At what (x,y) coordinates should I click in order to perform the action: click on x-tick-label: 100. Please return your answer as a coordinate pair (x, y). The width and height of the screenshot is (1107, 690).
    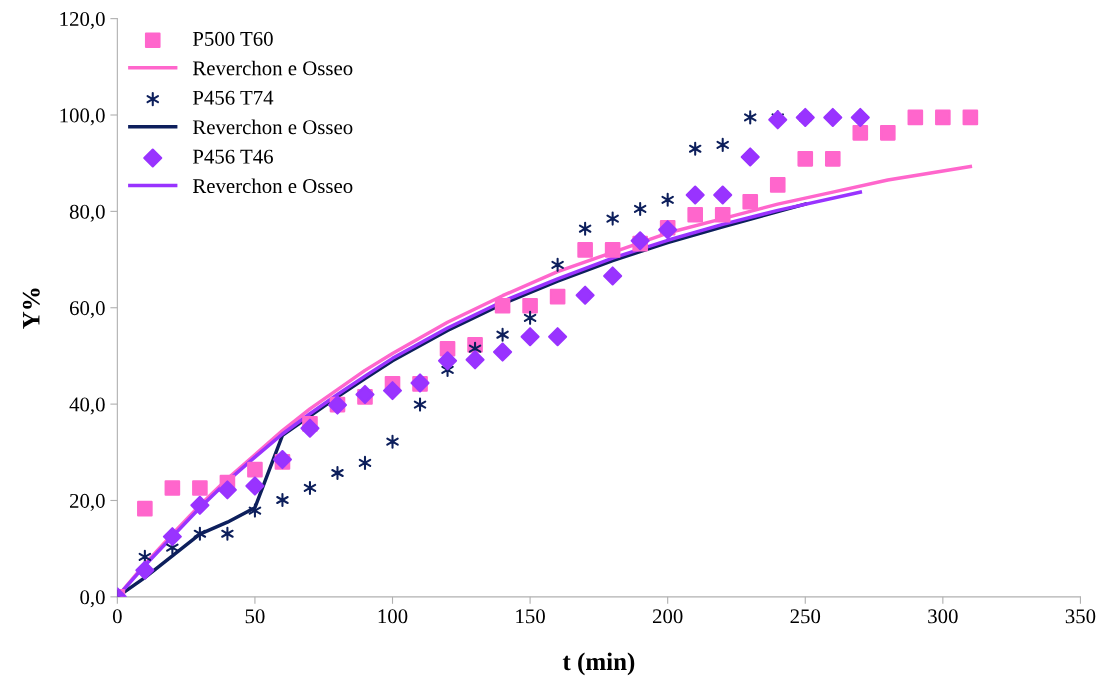
    Looking at the image, I should click on (393, 616).